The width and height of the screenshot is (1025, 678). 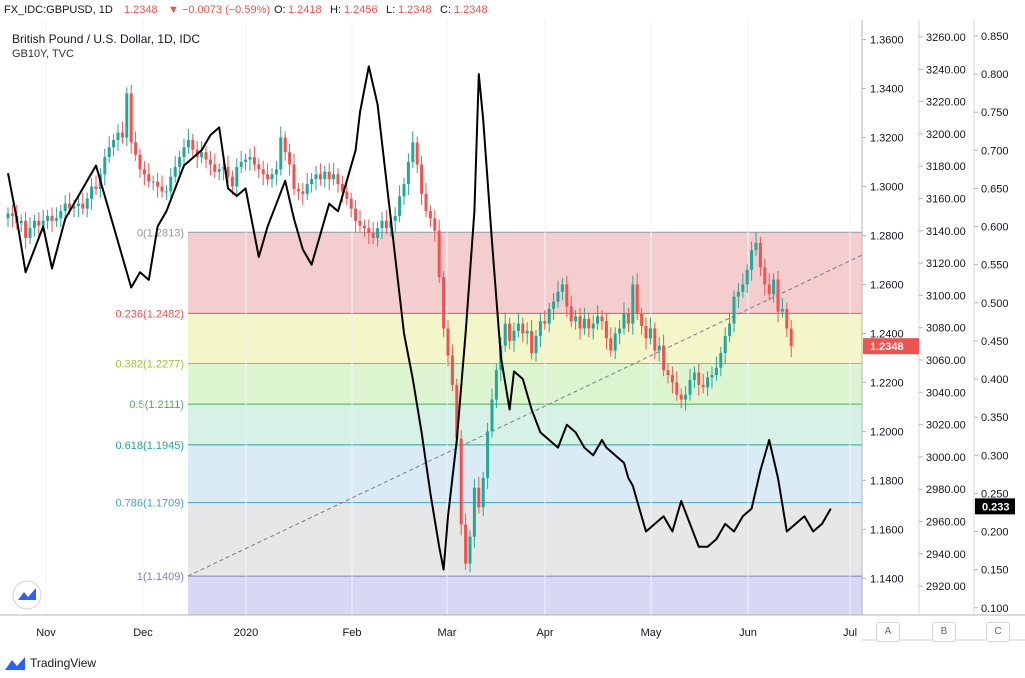 I want to click on fib-level-label: 0.786(1.1709), so click(x=150, y=504).